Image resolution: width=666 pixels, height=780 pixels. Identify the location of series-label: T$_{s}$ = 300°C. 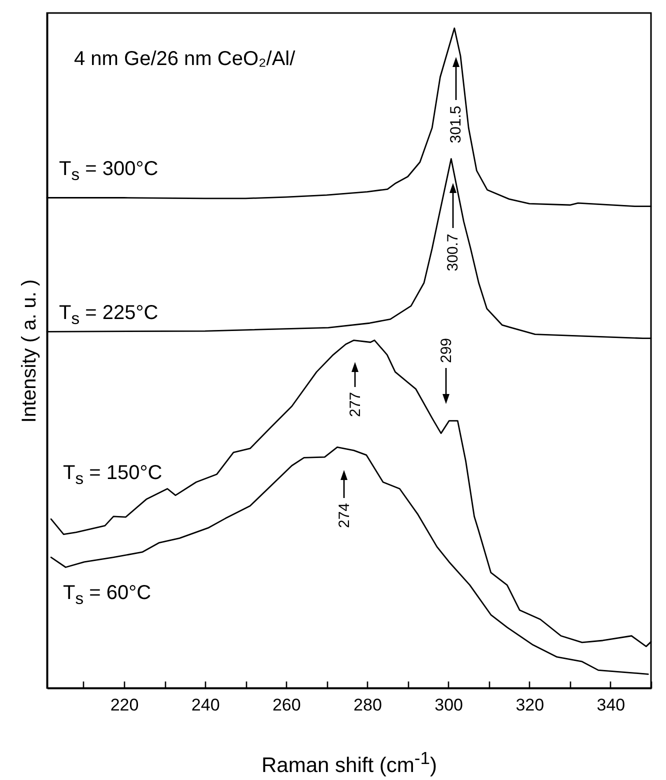
(108, 171).